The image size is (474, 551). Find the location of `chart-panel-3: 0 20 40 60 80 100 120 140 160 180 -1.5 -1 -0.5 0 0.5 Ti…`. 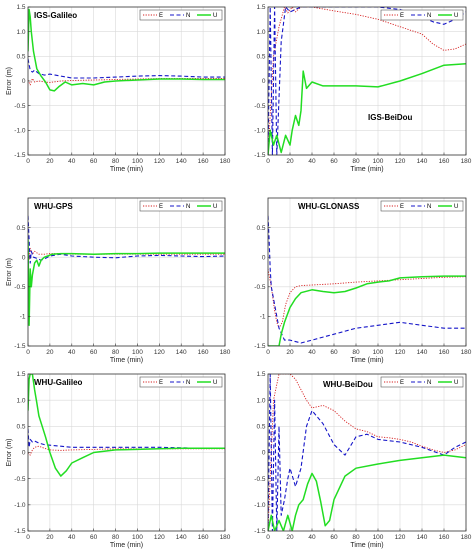

chart-panel-3: 0 20 40 60 80 100 120 140 160 180 -1.5 -1 -0.5 0 0.5 Ti… is located at coordinates (118, 280).